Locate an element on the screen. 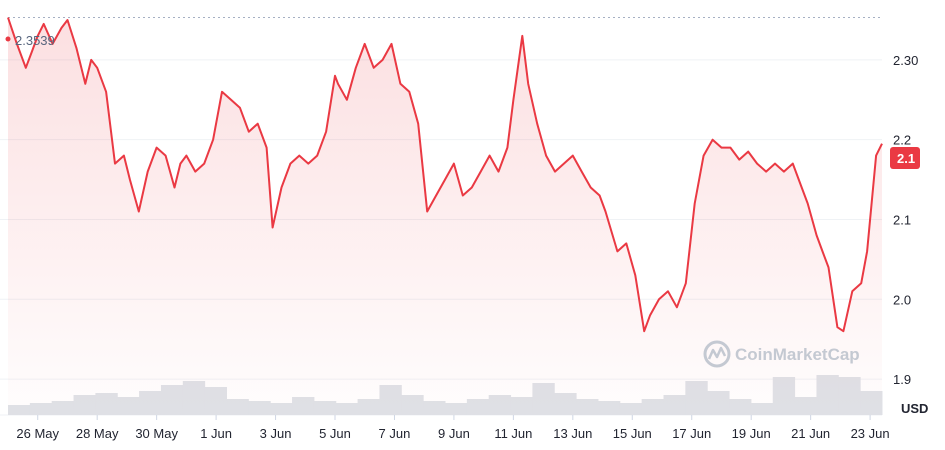 The width and height of the screenshot is (945, 450). x-tick-label: 26 May is located at coordinates (37, 433).